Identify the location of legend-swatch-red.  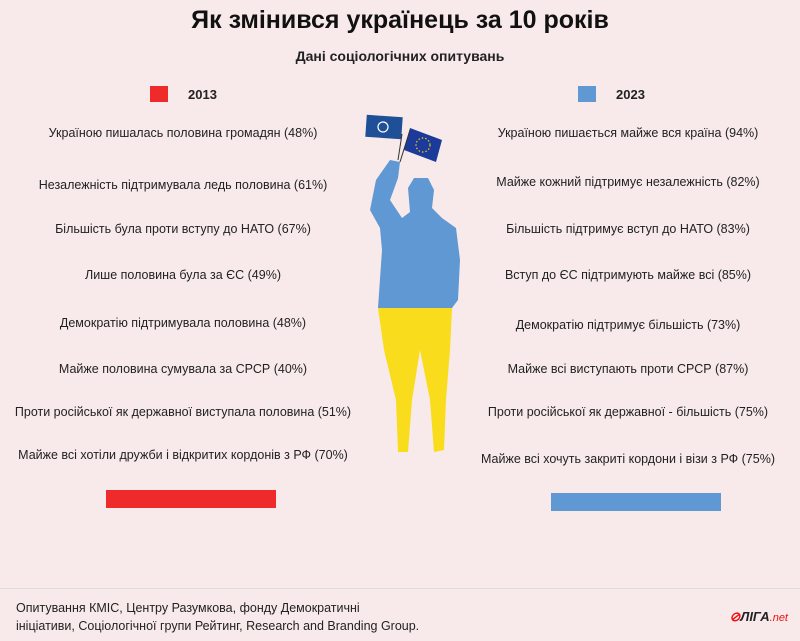
(159, 94).